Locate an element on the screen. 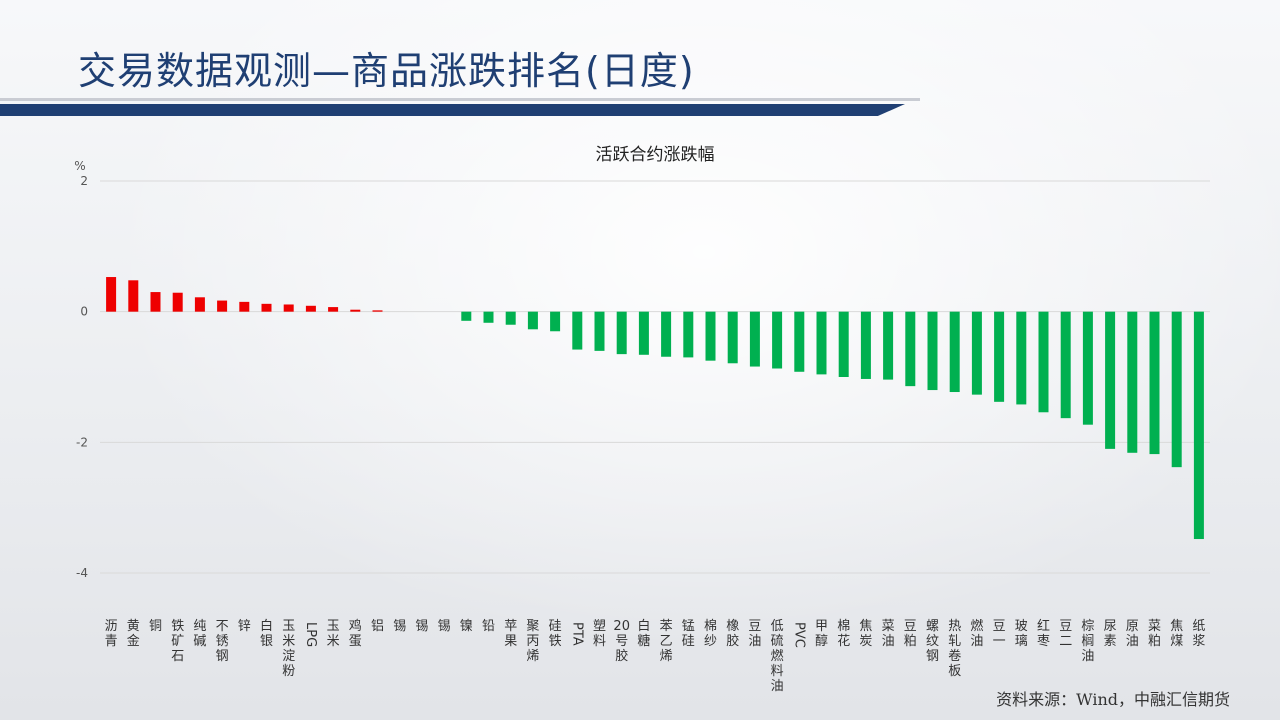 Image resolution: width=1280 pixels, height=720 pixels. category-label: 红枣 is located at coordinates (1043, 633).